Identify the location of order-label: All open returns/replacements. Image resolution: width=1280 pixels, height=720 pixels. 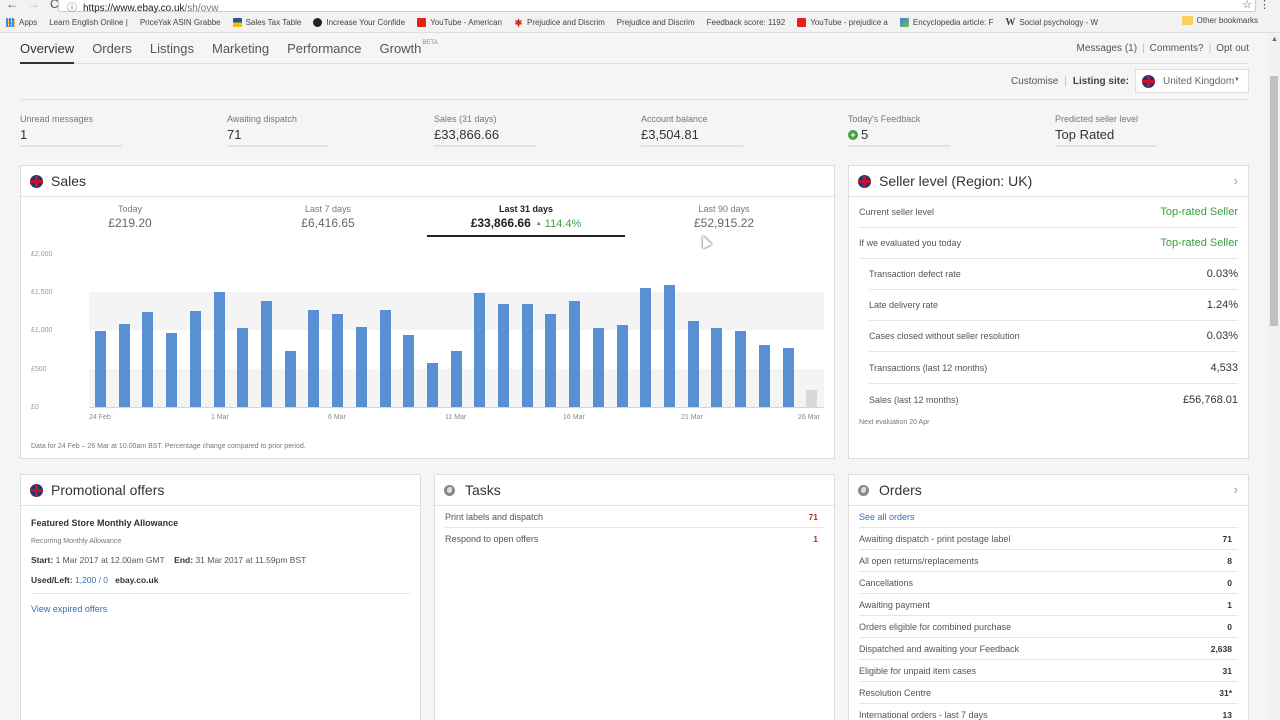
(919, 560).